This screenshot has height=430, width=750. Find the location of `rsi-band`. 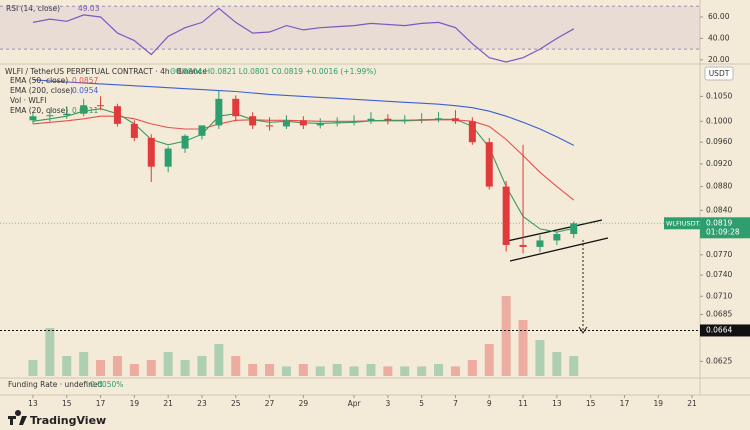

rsi-band is located at coordinates (350, 28).